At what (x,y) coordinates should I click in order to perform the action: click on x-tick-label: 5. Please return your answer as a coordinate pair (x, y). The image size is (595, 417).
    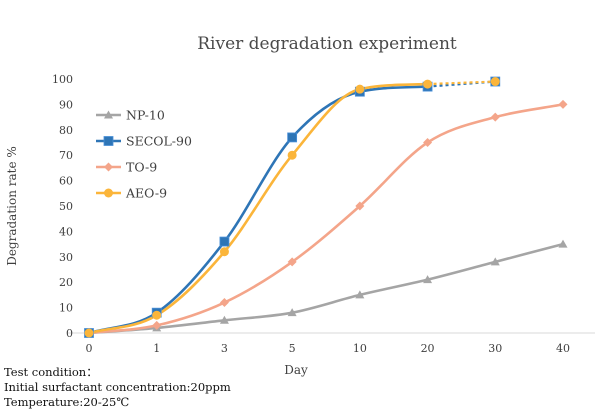
    Looking at the image, I should click on (292, 348).